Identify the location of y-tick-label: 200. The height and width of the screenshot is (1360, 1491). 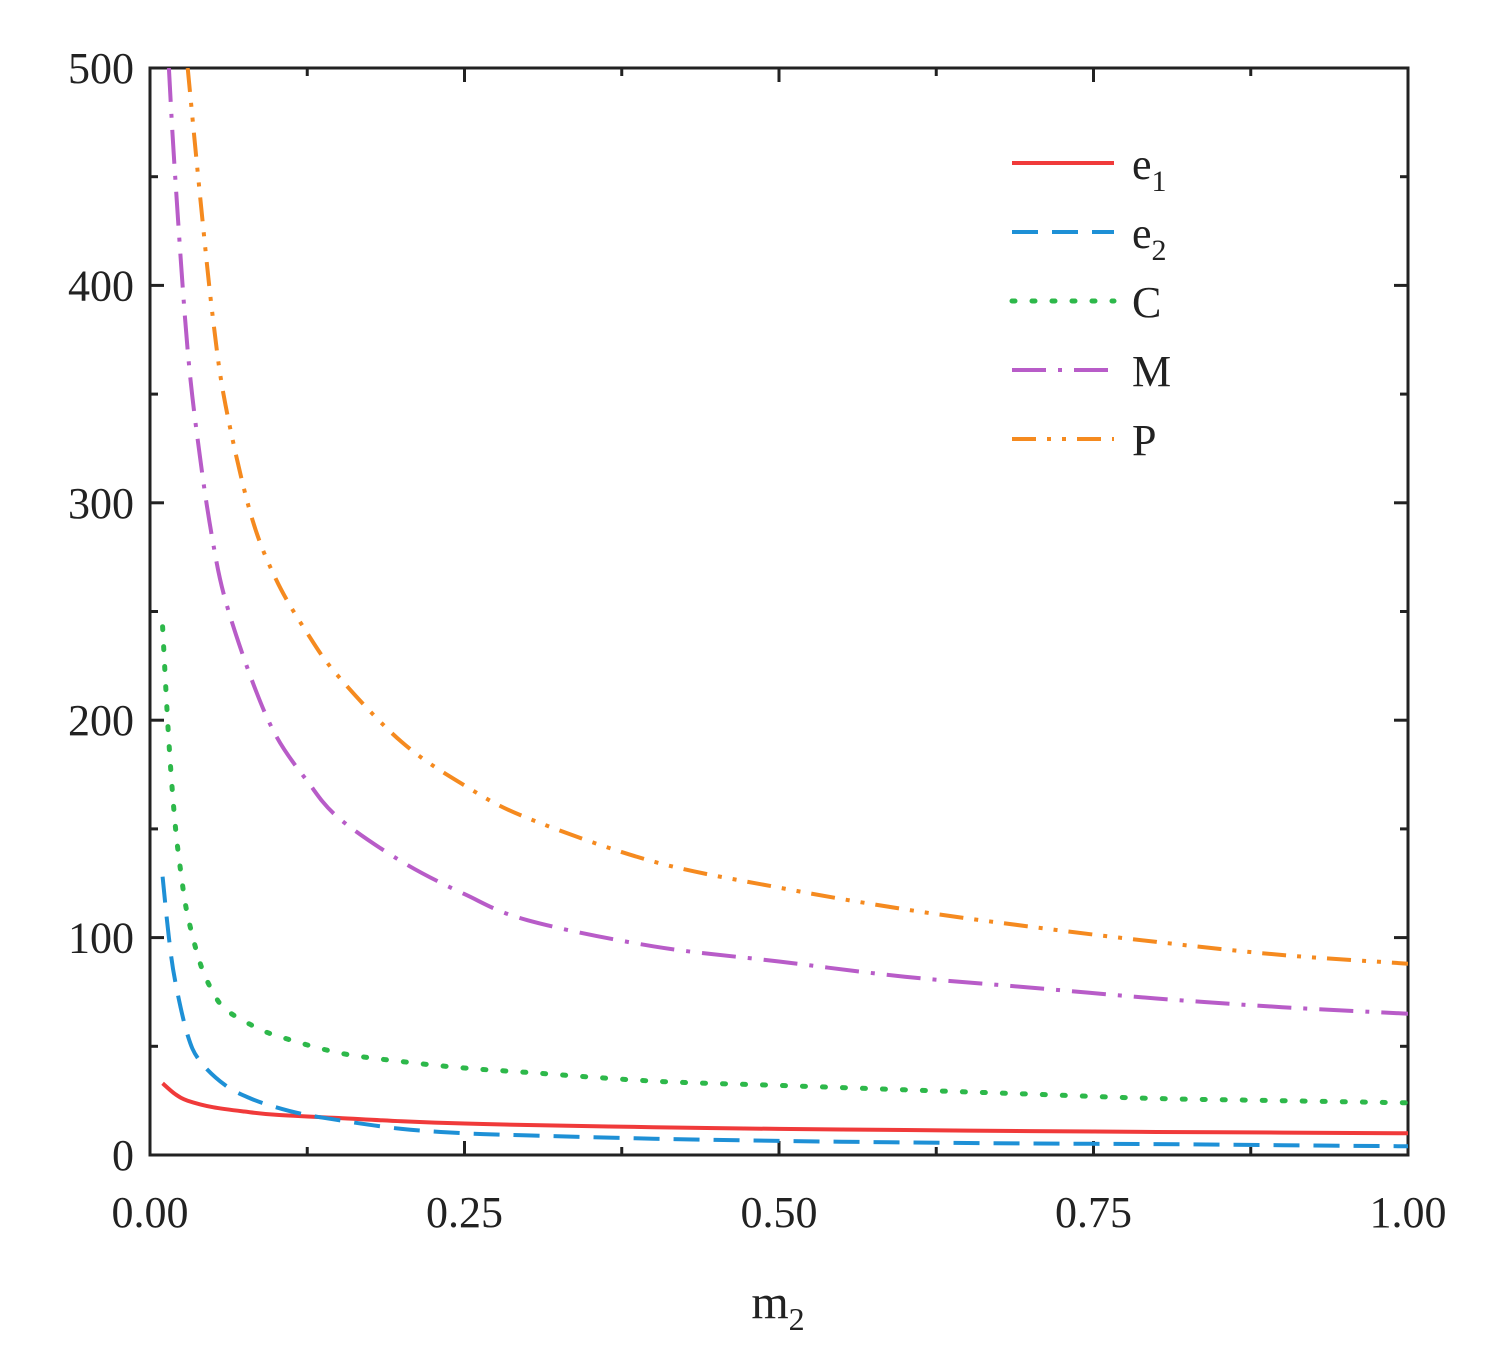
(101, 720).